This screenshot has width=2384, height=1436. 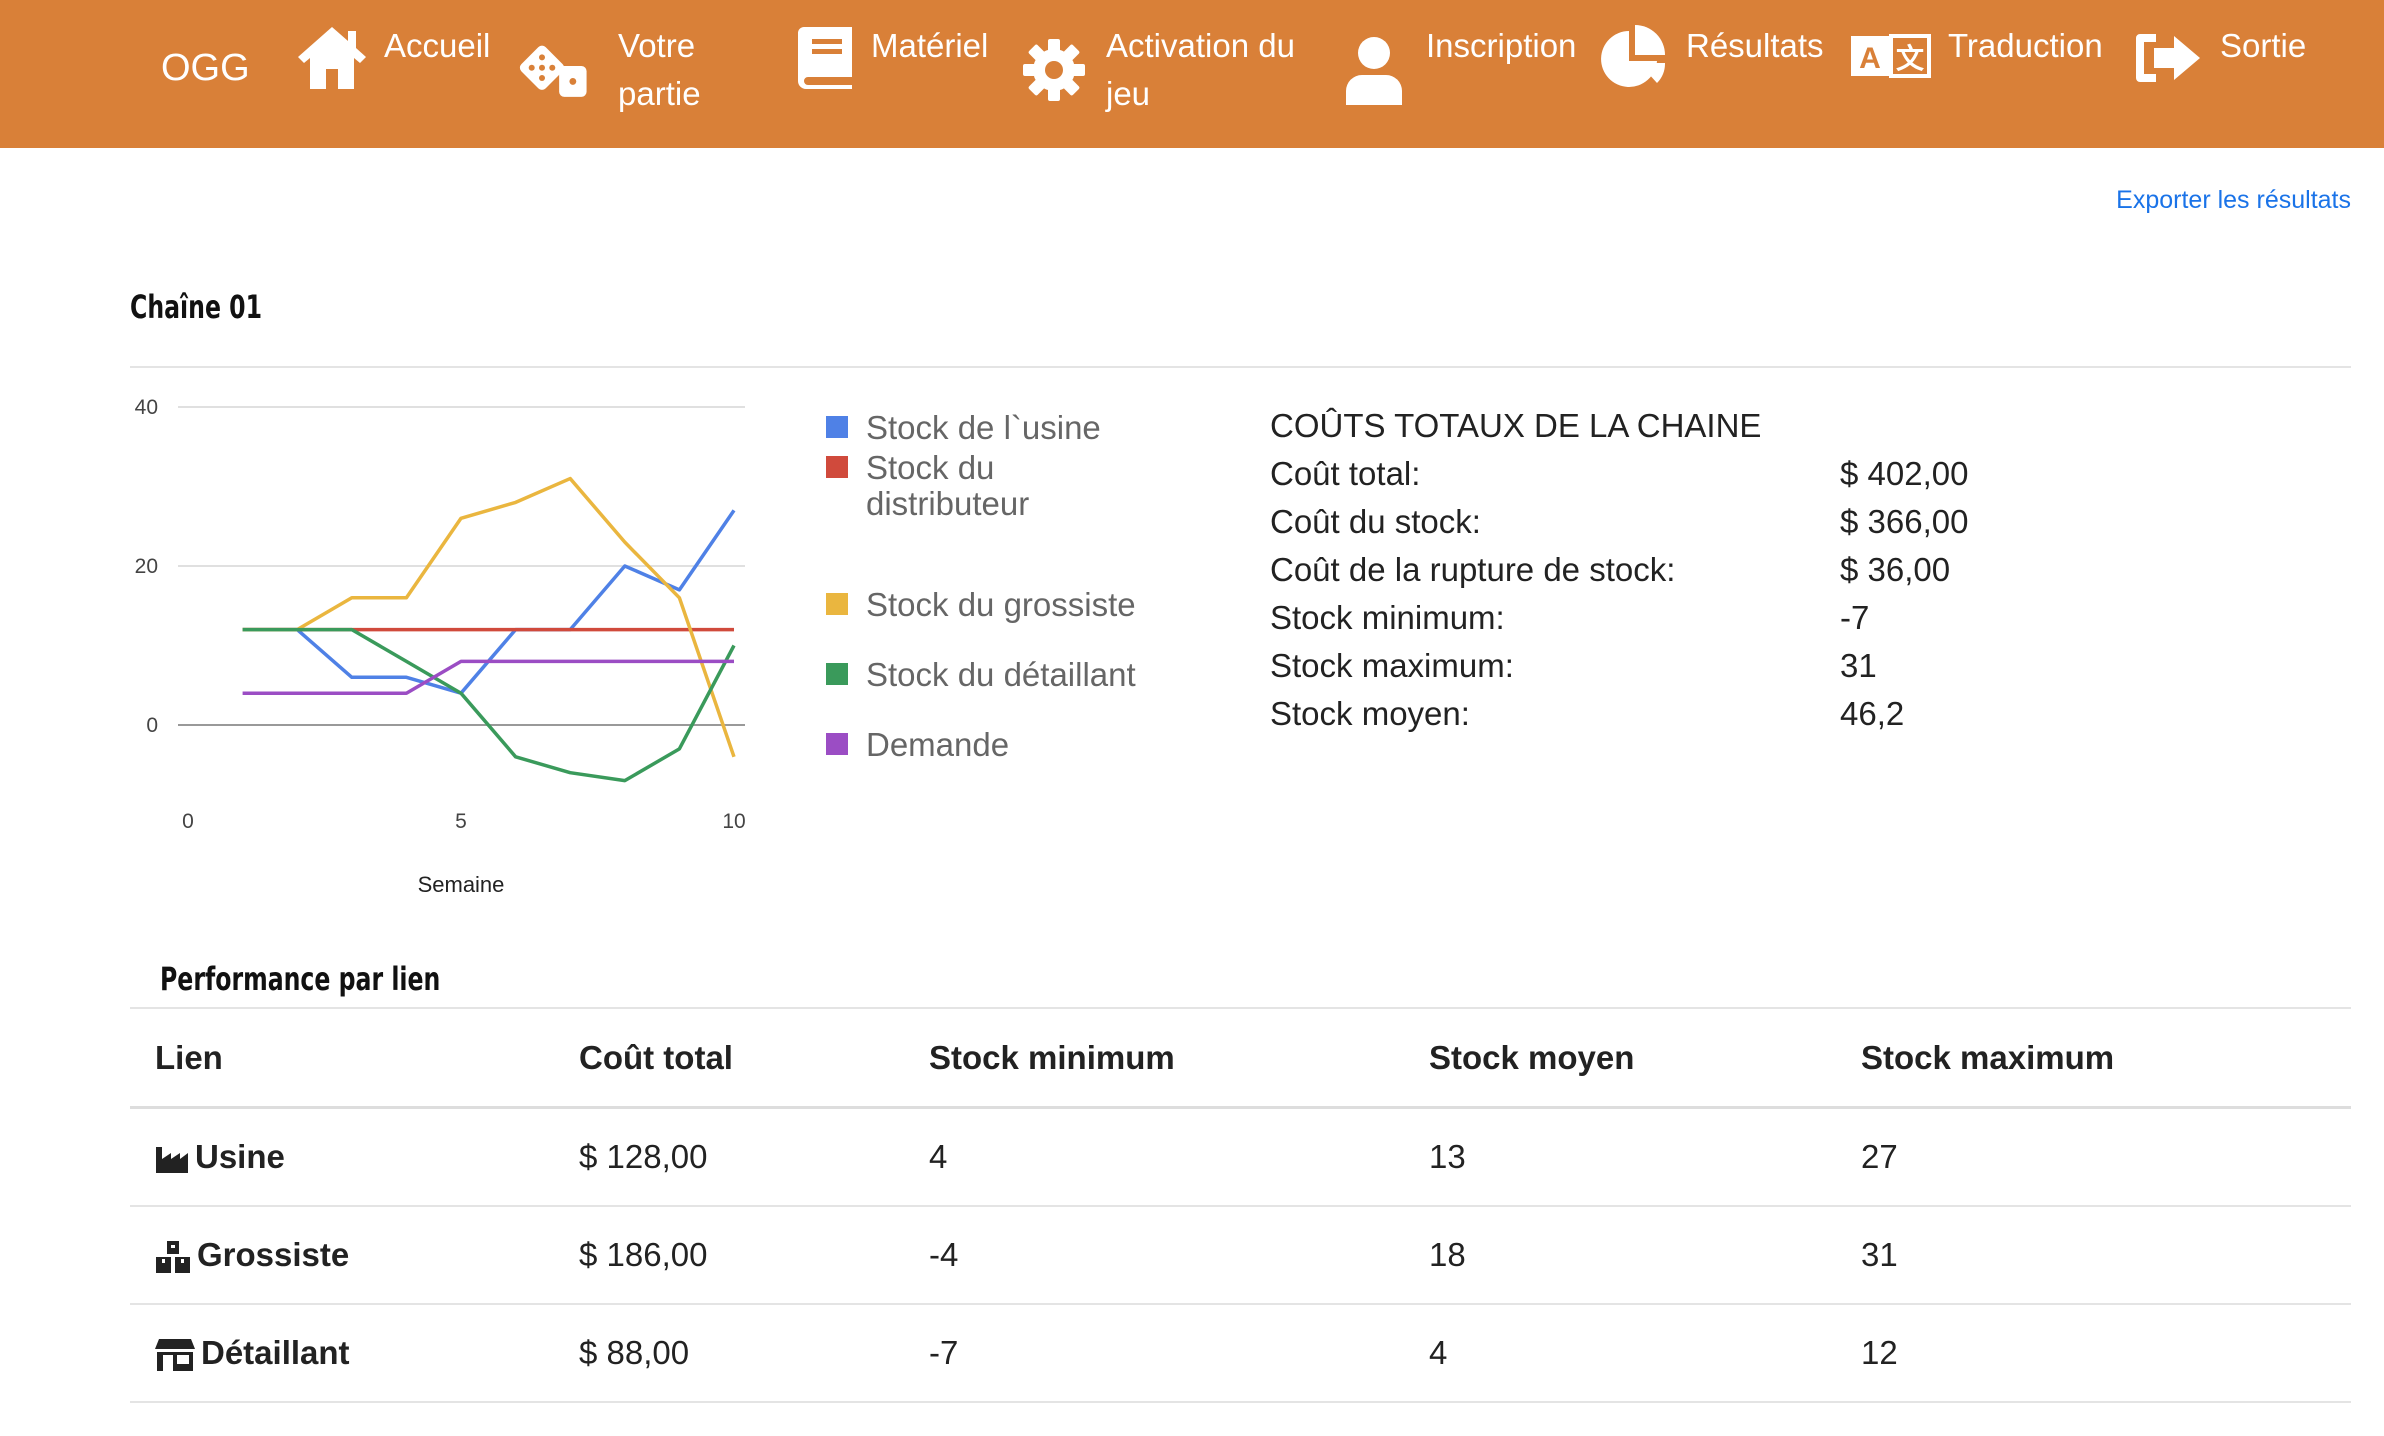 I want to click on y-tick-label: 0, so click(x=152, y=725).